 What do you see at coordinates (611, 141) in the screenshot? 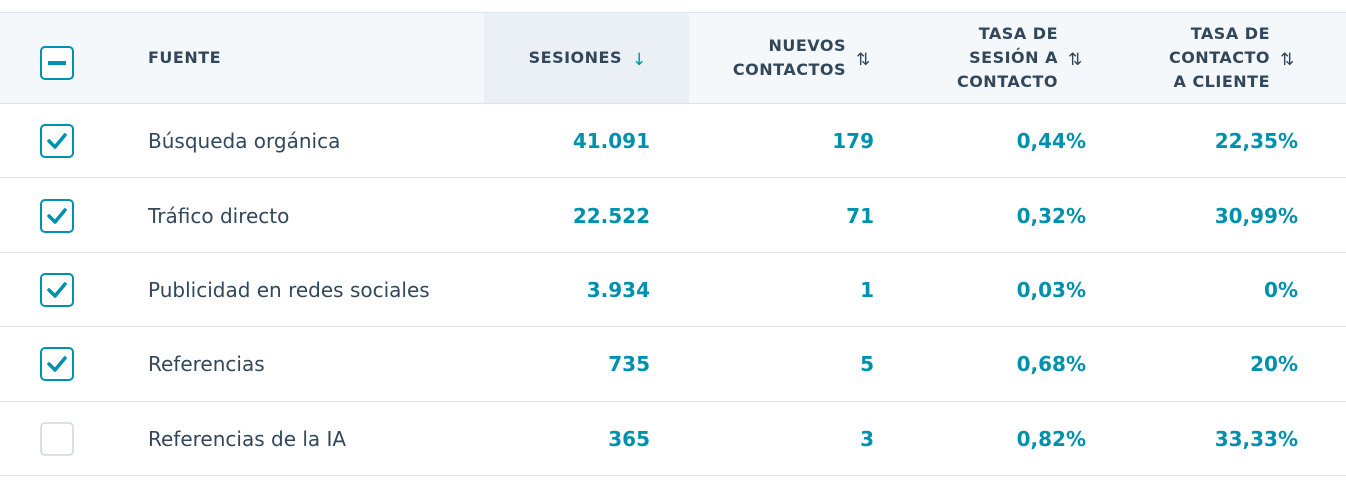
I see `metric-value: 41.091` at bounding box center [611, 141].